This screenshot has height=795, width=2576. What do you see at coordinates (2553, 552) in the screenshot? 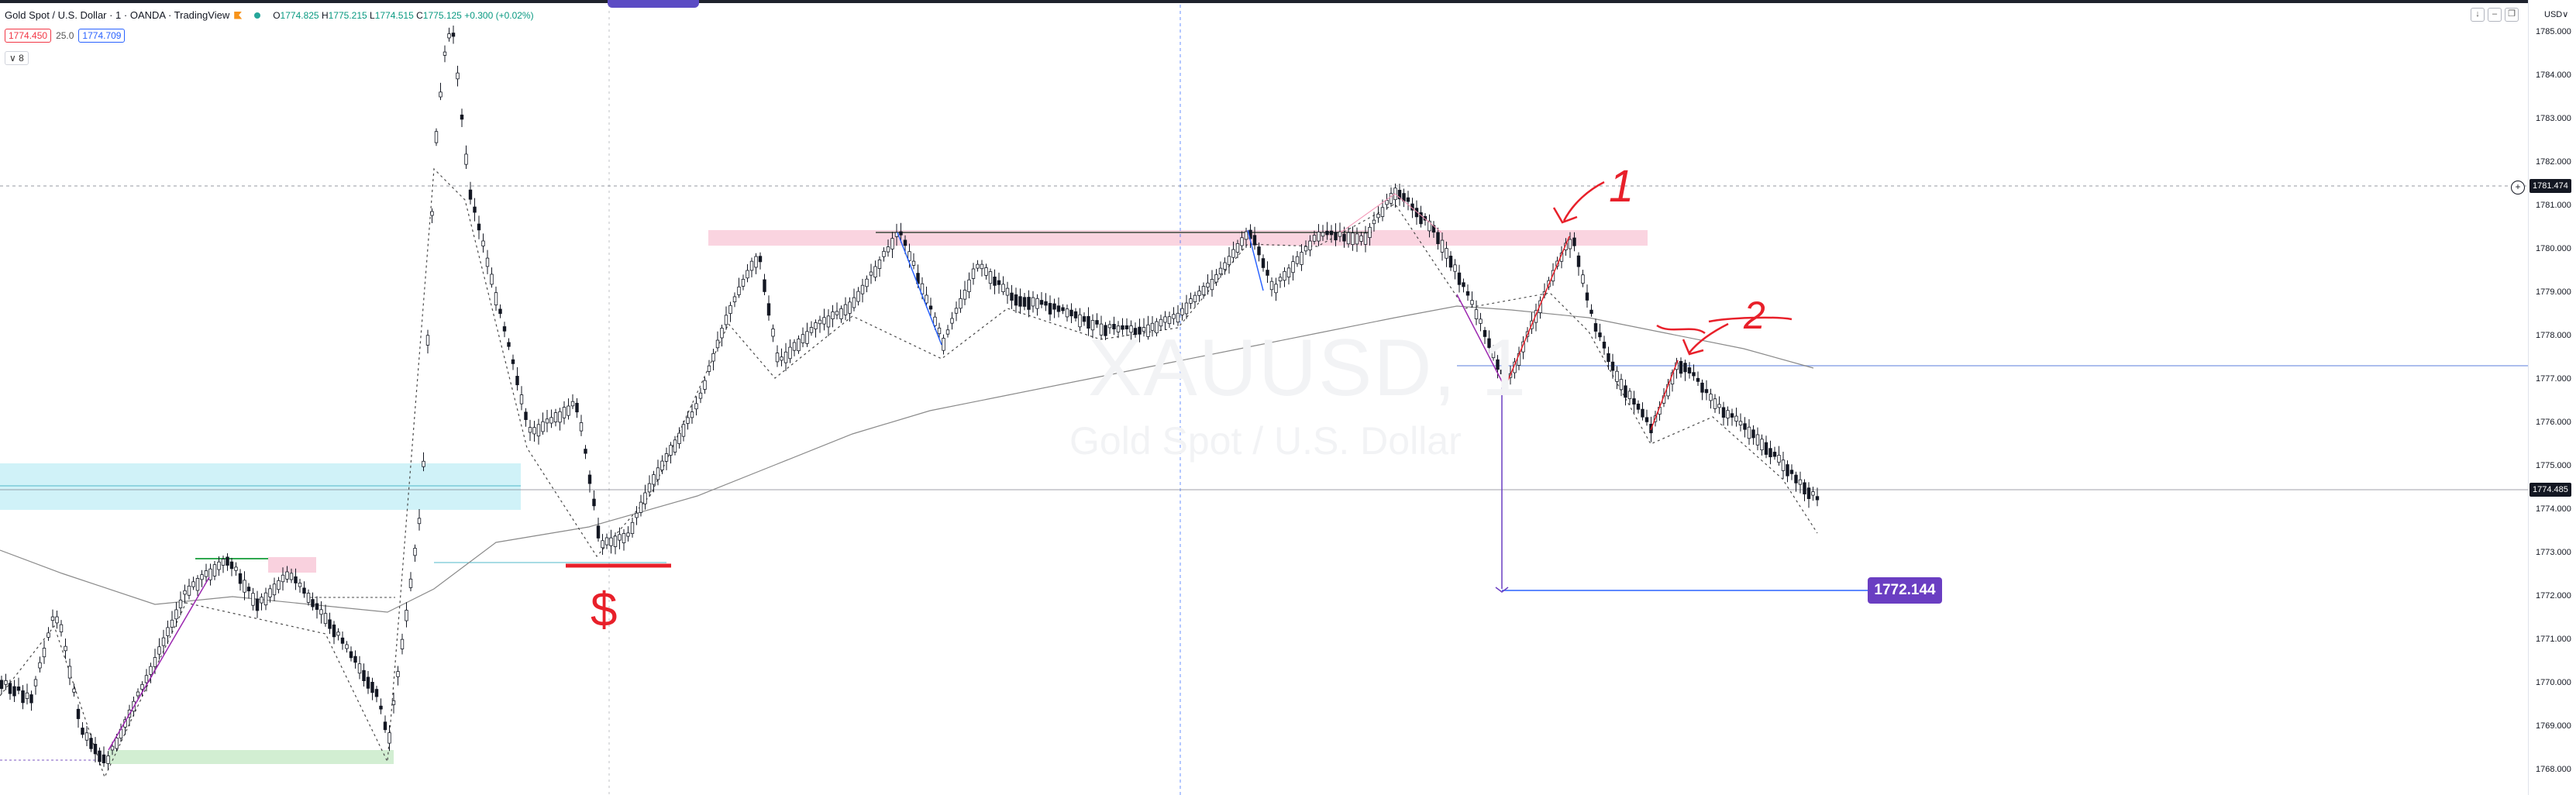
I see `price-axis-tick: 1773.000` at bounding box center [2553, 552].